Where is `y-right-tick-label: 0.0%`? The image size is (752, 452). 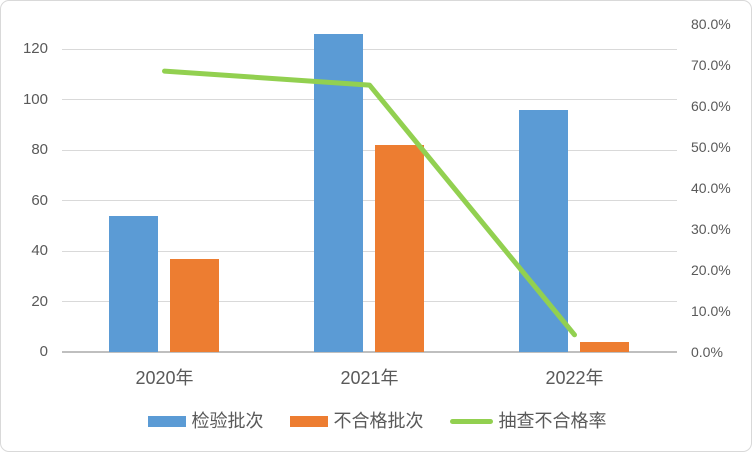 y-right-tick-label: 0.0% is located at coordinates (707, 352).